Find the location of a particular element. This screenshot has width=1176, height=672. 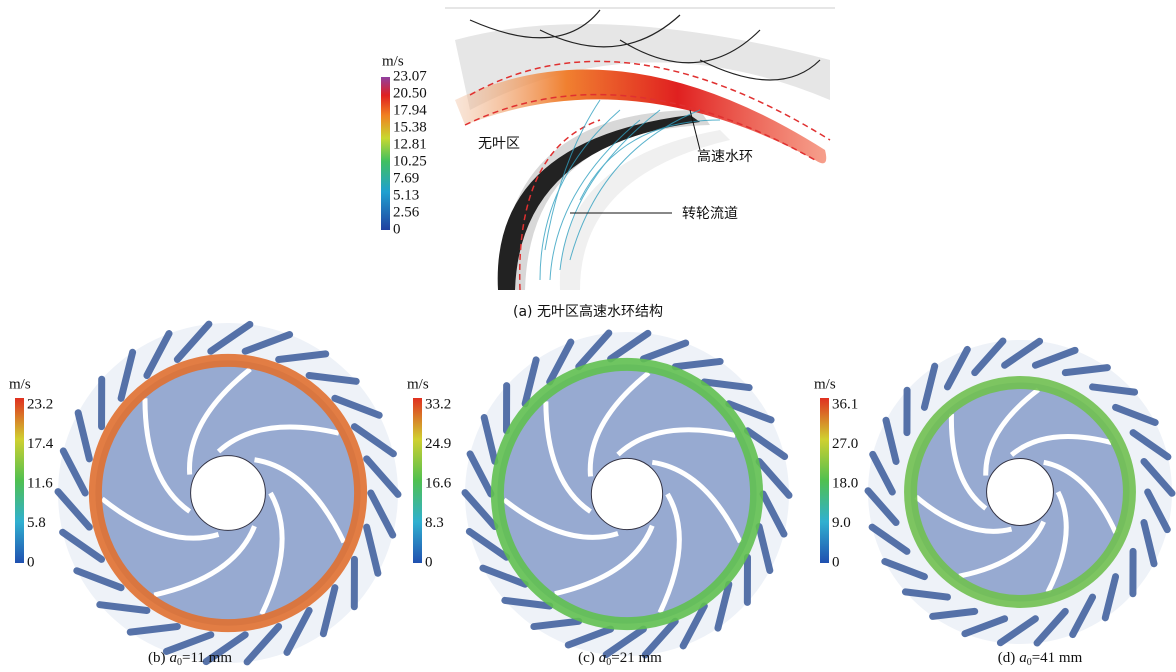

colorbar-tick-label: 15.38 is located at coordinates (410, 127).